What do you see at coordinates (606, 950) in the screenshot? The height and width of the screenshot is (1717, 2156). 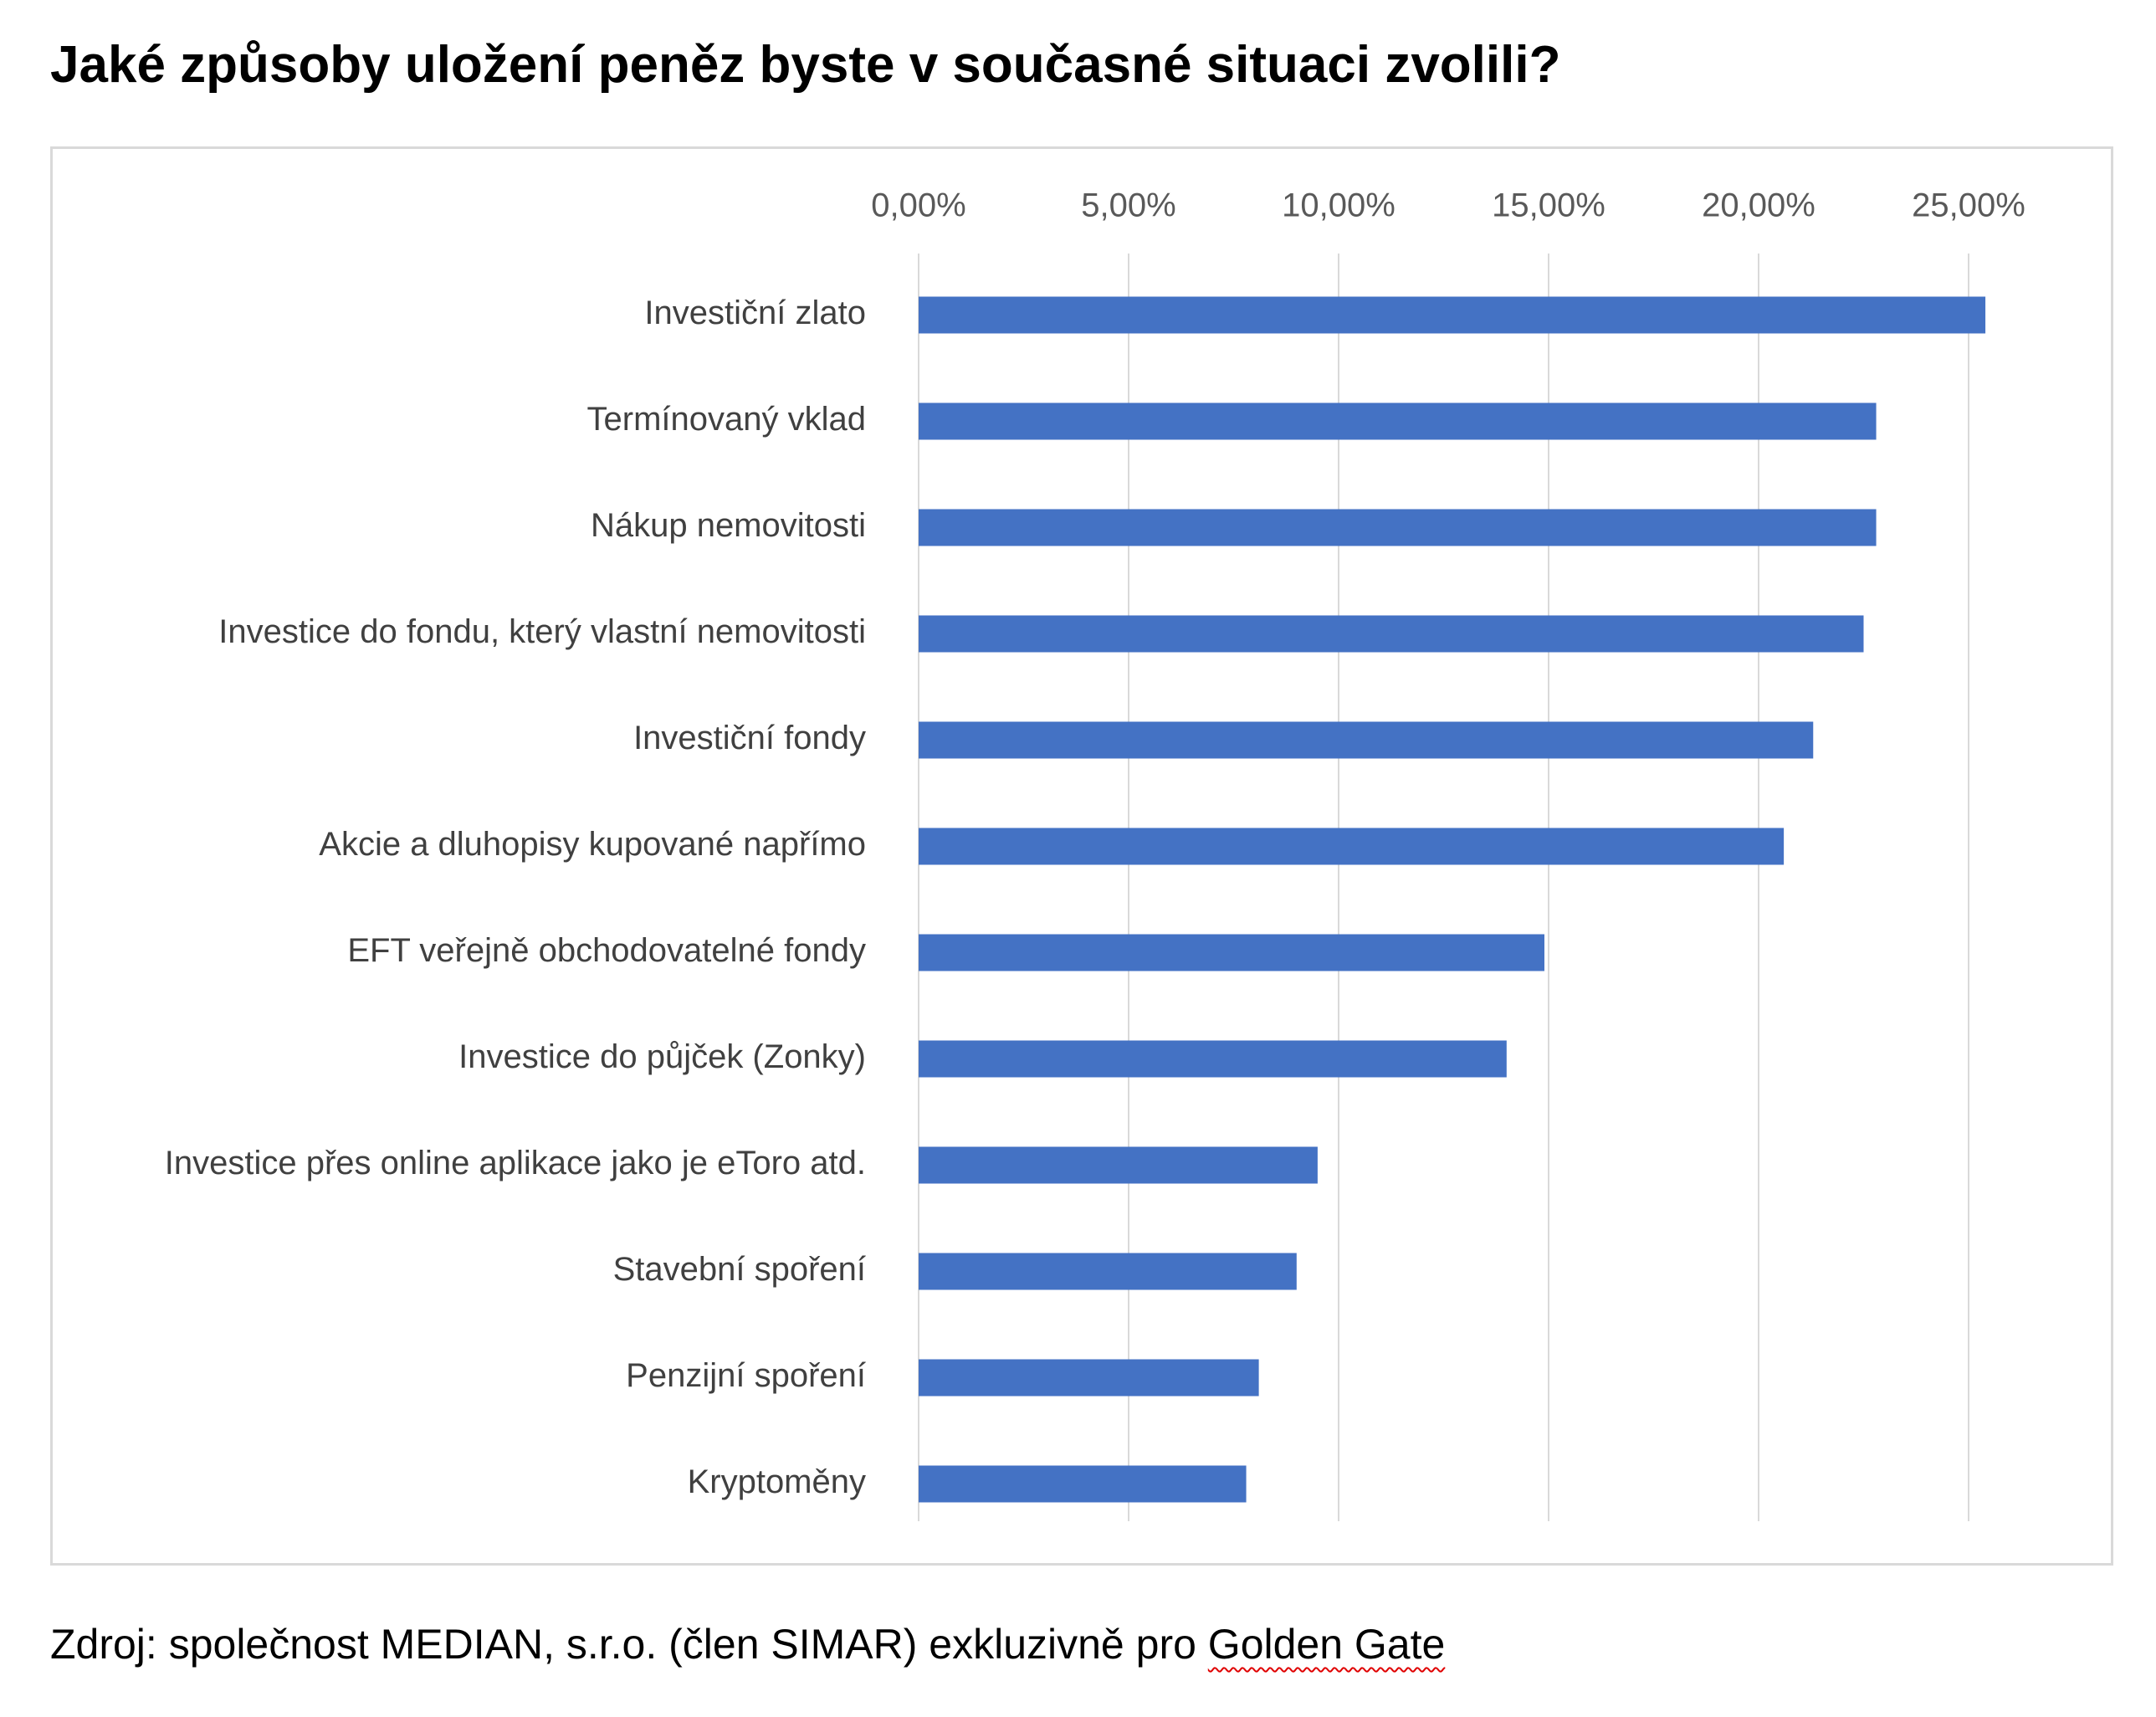 I see `category-label: EFT veřejně obchodovatelné fondy` at bounding box center [606, 950].